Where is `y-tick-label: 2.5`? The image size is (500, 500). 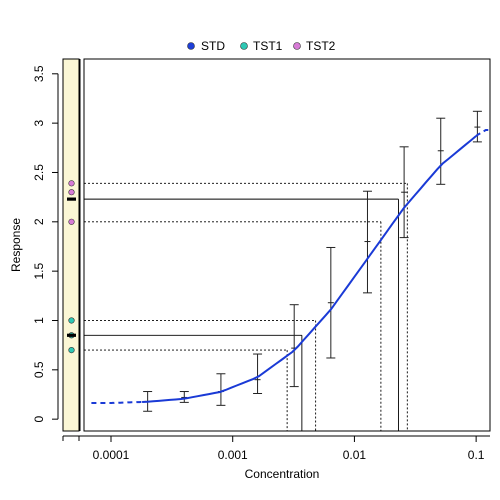 y-tick-label: 2.5 is located at coordinates (39, 172).